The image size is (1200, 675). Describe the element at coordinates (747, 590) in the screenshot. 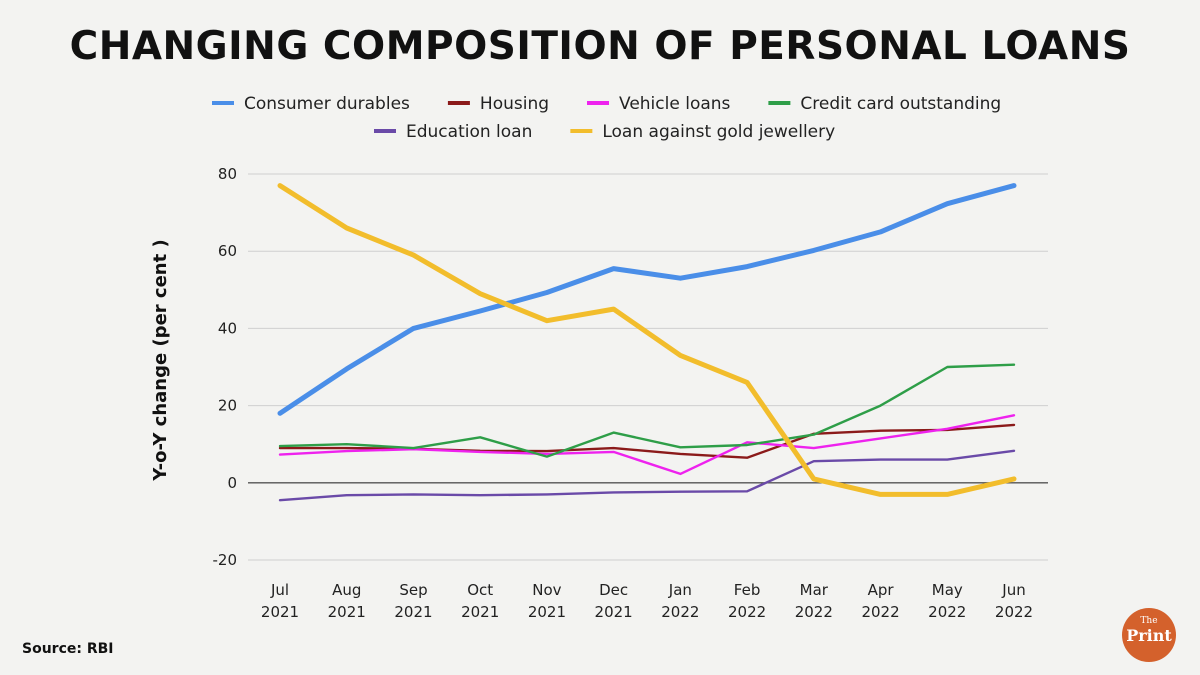

I see `x-tick-month: Feb` at that location.